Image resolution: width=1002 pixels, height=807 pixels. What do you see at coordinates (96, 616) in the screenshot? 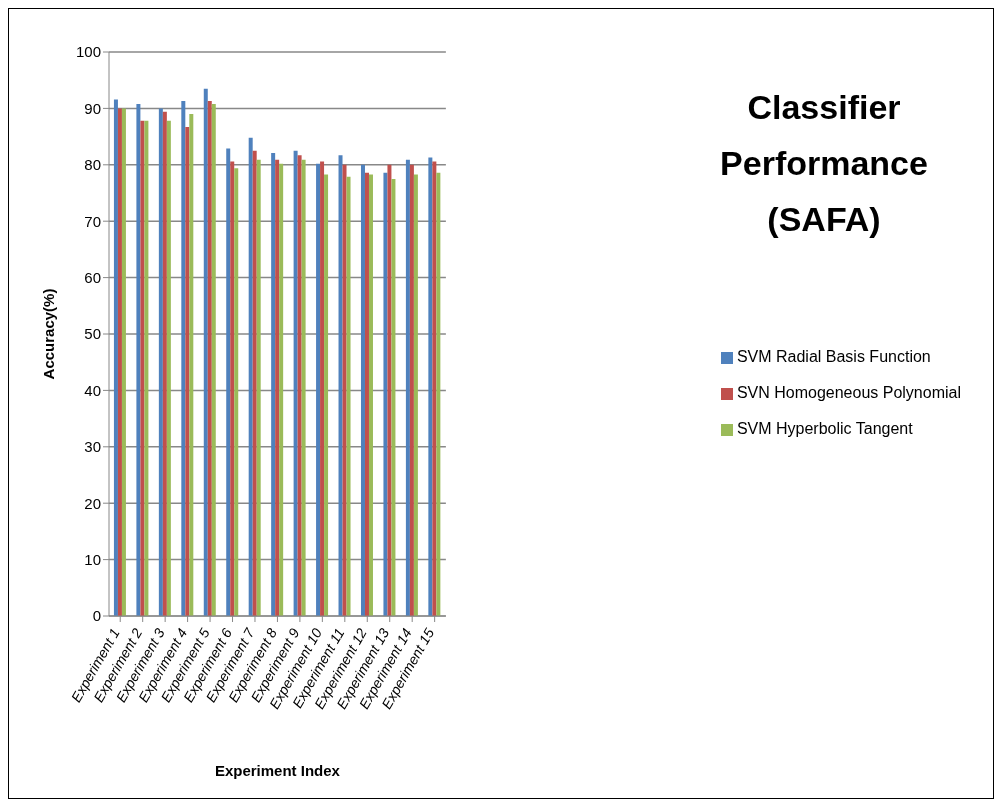
I see `y-tick-label: 0` at bounding box center [96, 616].